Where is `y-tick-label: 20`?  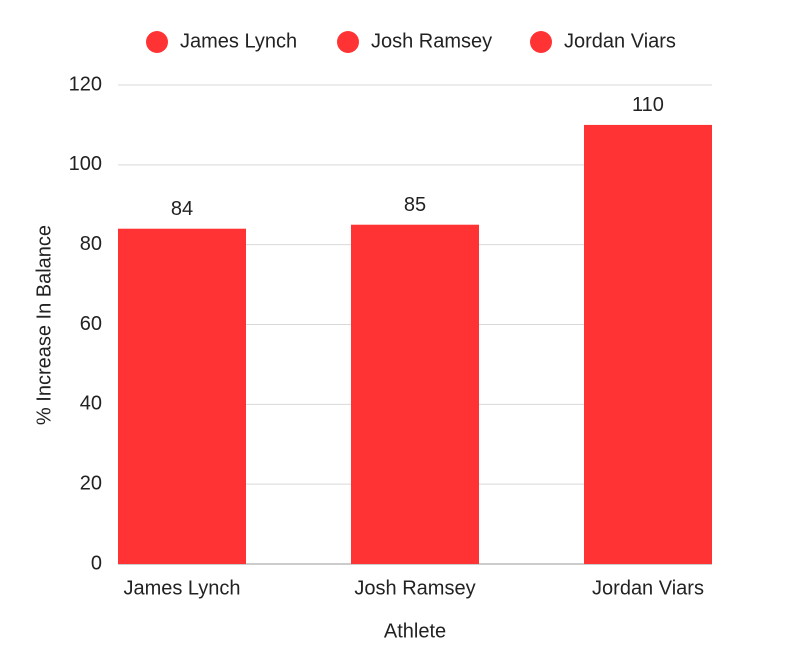
y-tick-label: 20 is located at coordinates (91, 483).